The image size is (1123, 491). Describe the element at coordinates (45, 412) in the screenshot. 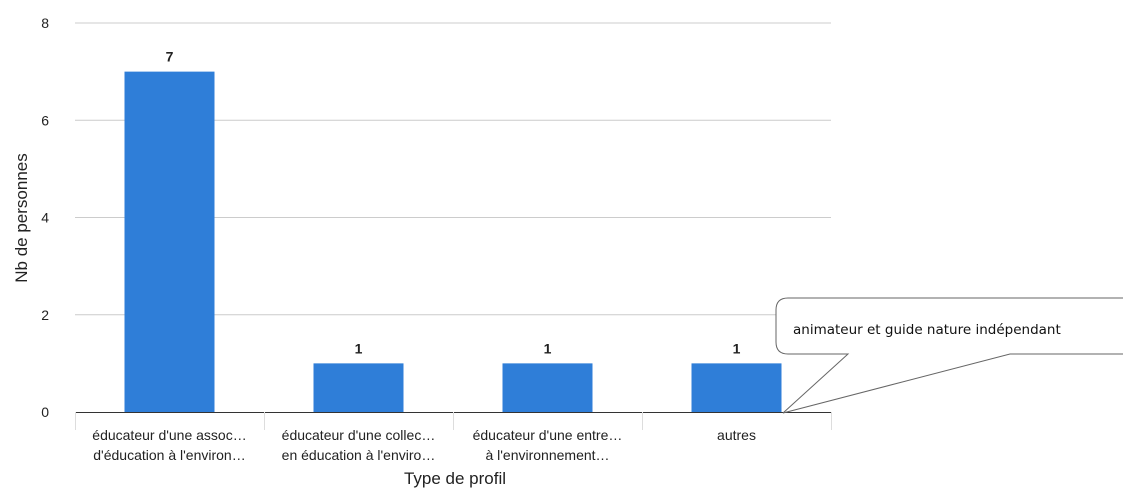

I see `y-tick-label: 0` at that location.